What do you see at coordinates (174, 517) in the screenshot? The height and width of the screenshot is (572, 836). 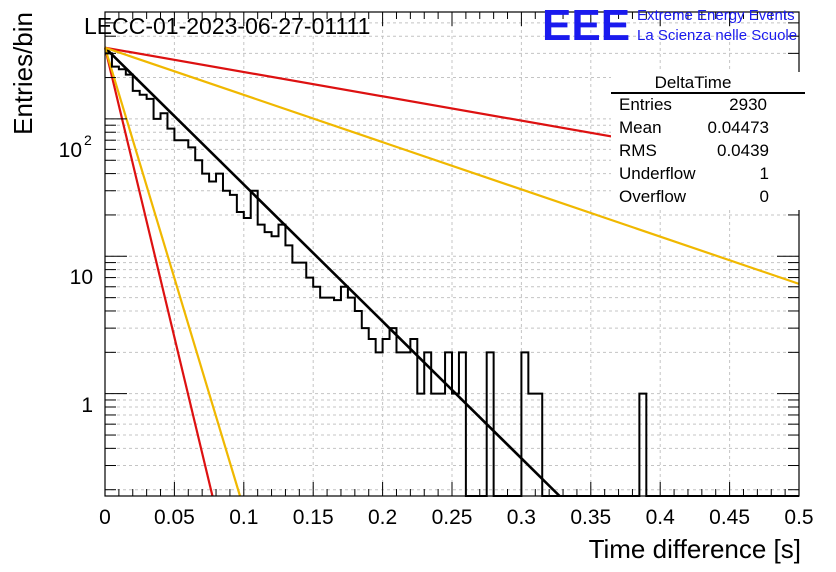 I see `x-tick-label: 0.05` at bounding box center [174, 517].